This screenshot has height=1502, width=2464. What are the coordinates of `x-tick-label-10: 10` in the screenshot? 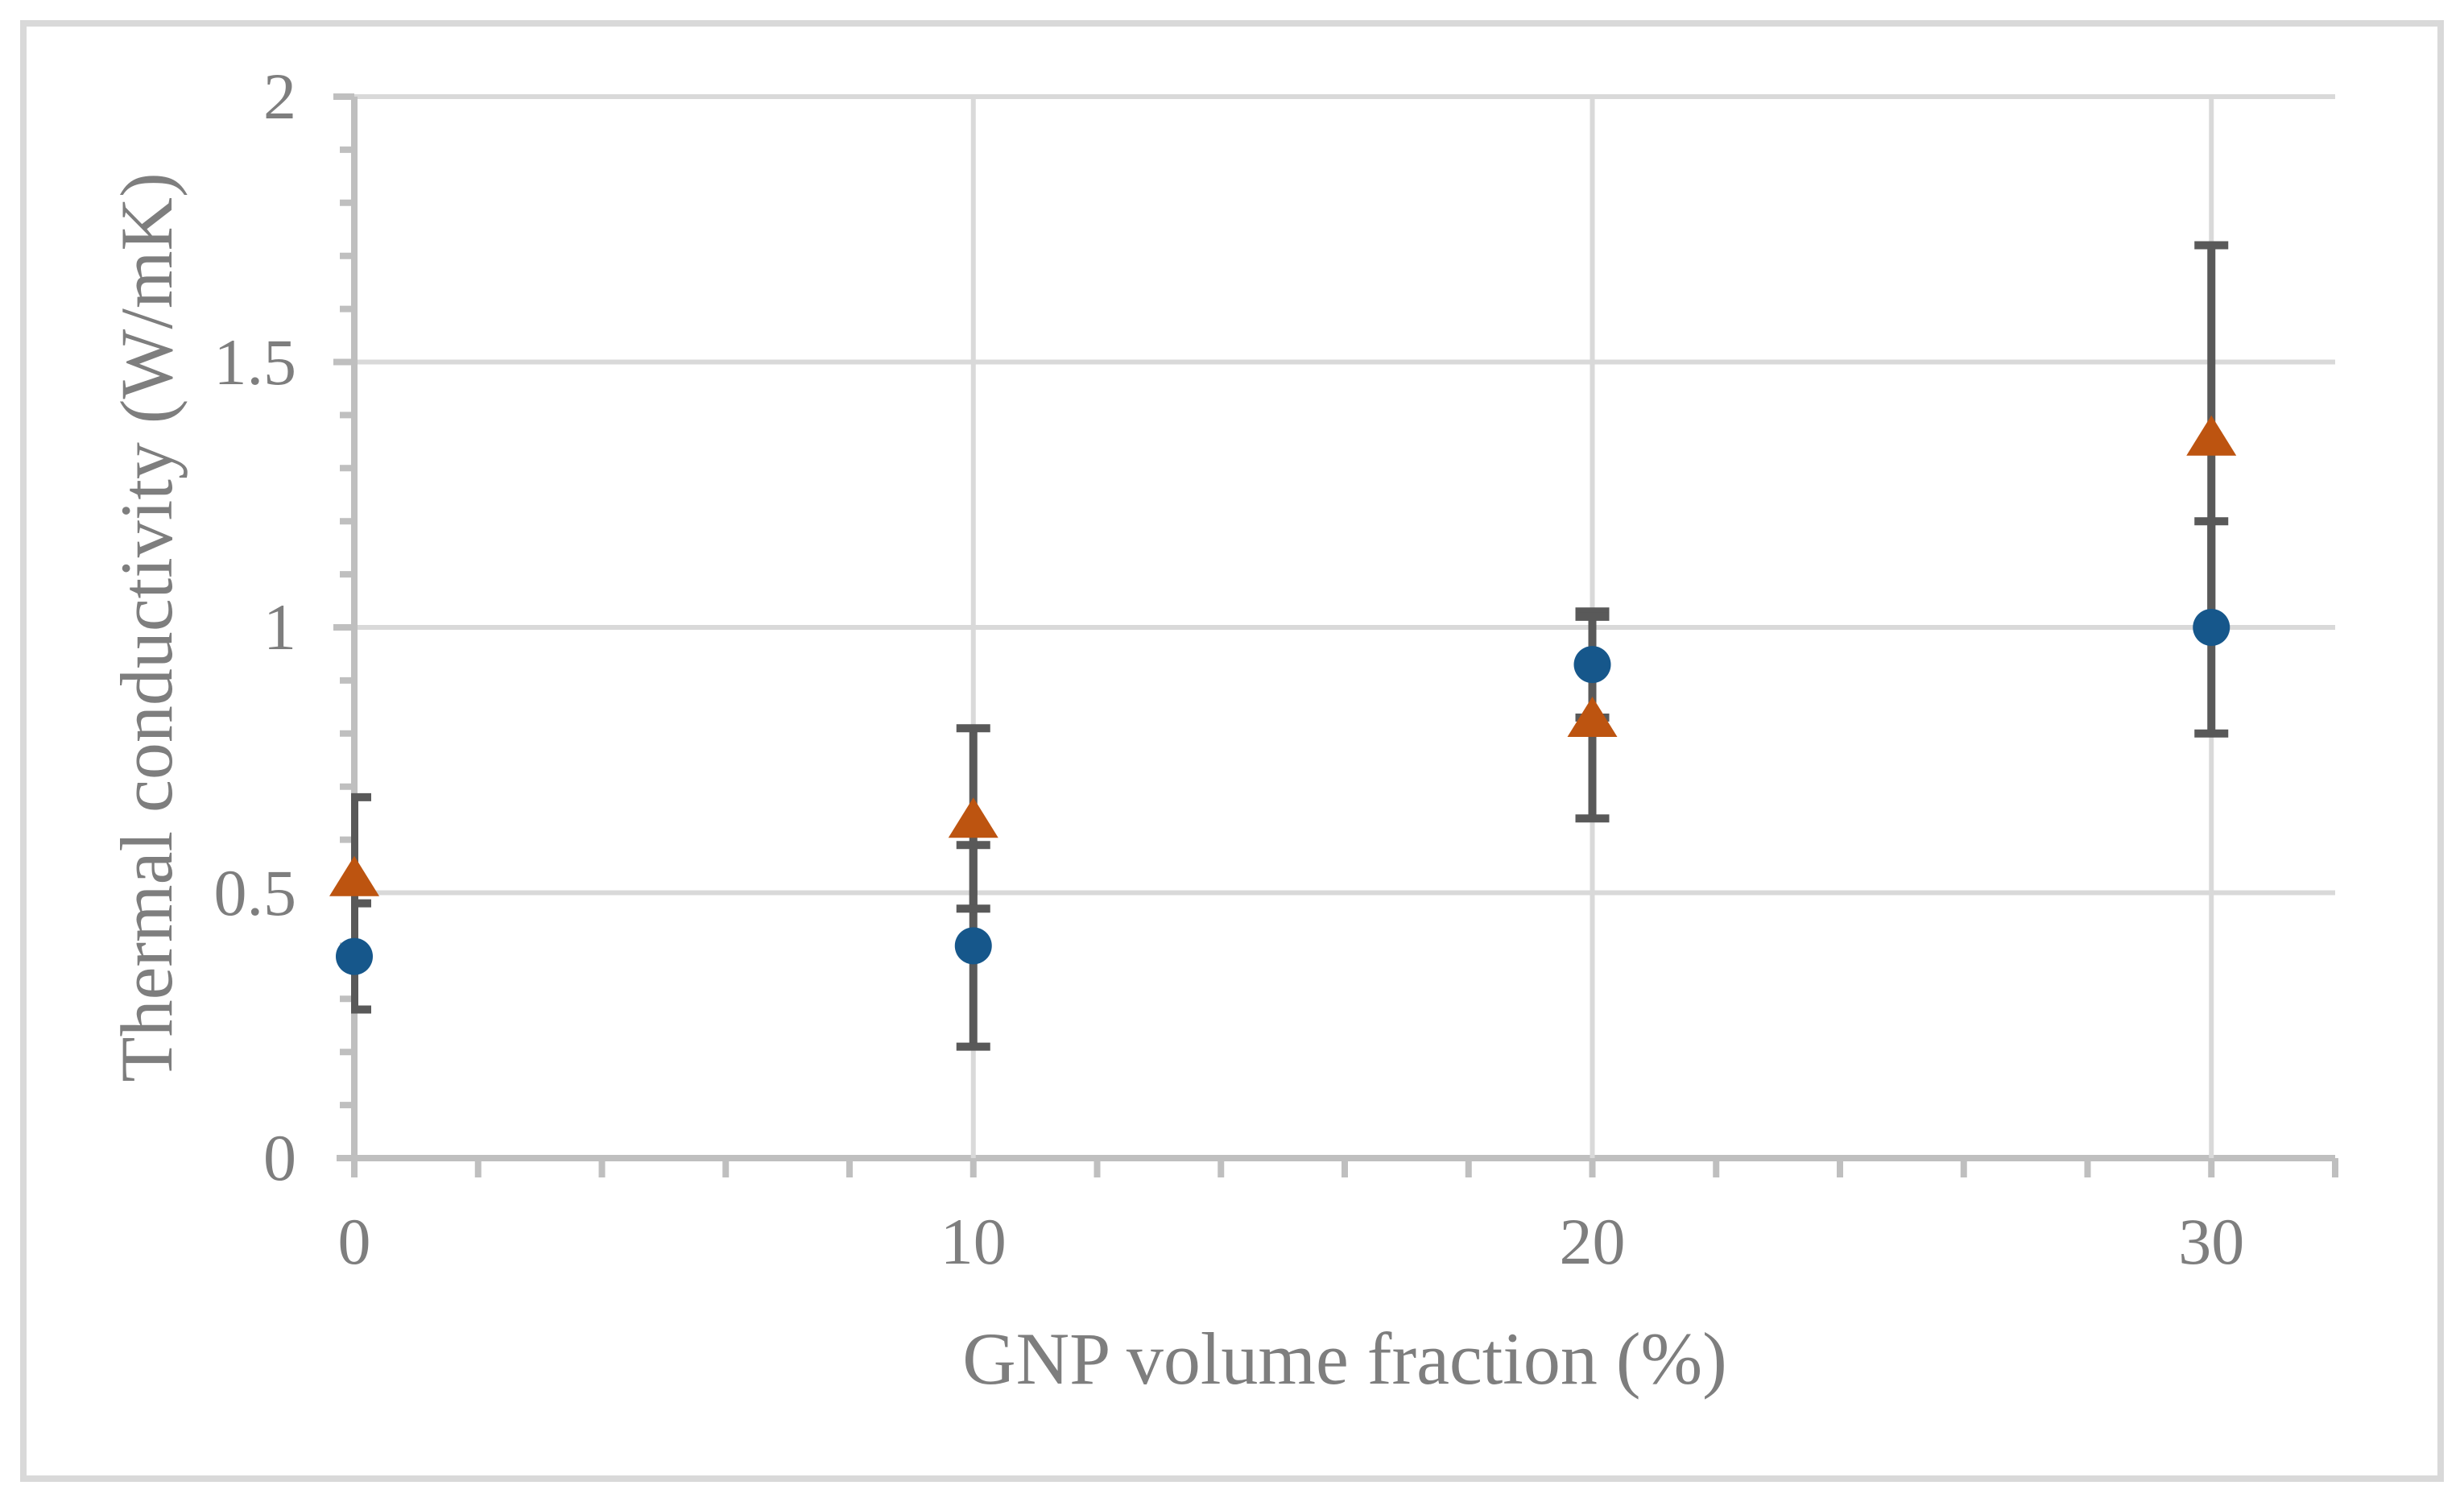 It's located at (973, 1242).